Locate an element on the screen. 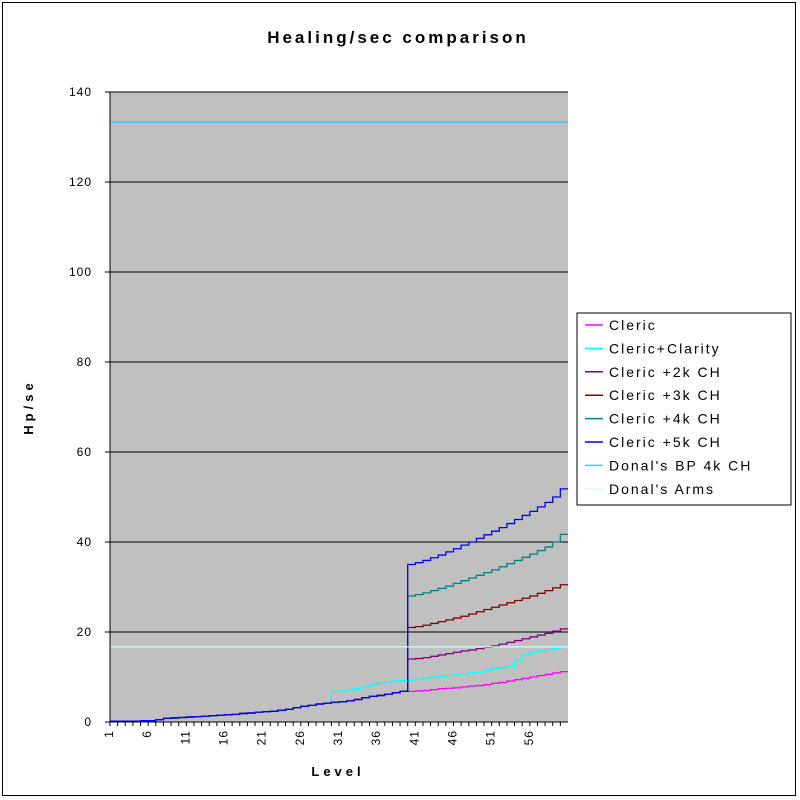 This screenshot has height=800, width=800. legend-label: Donal's Arms is located at coordinates (662, 489).